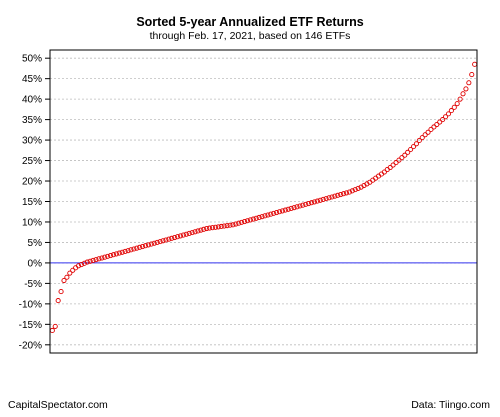 The width and height of the screenshot is (500, 417). I want to click on y-tick-label: 30%, so click(32, 141).